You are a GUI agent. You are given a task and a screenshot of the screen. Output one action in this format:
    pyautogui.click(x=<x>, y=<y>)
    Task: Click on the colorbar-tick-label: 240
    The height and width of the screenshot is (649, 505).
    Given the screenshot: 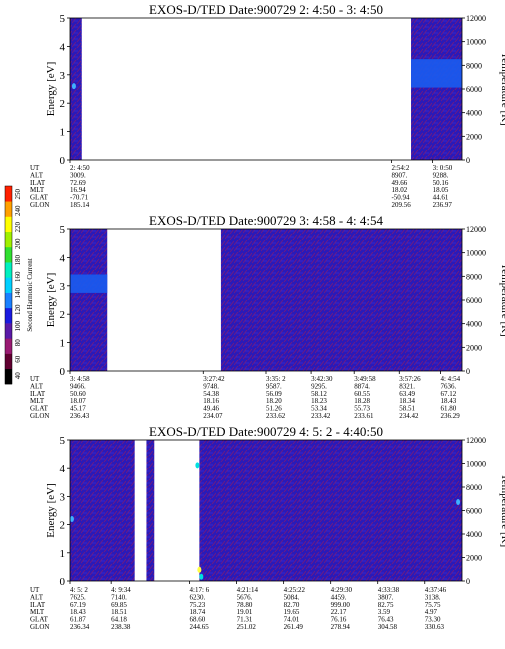 What is the action you would take?
    pyautogui.click(x=18, y=210)
    